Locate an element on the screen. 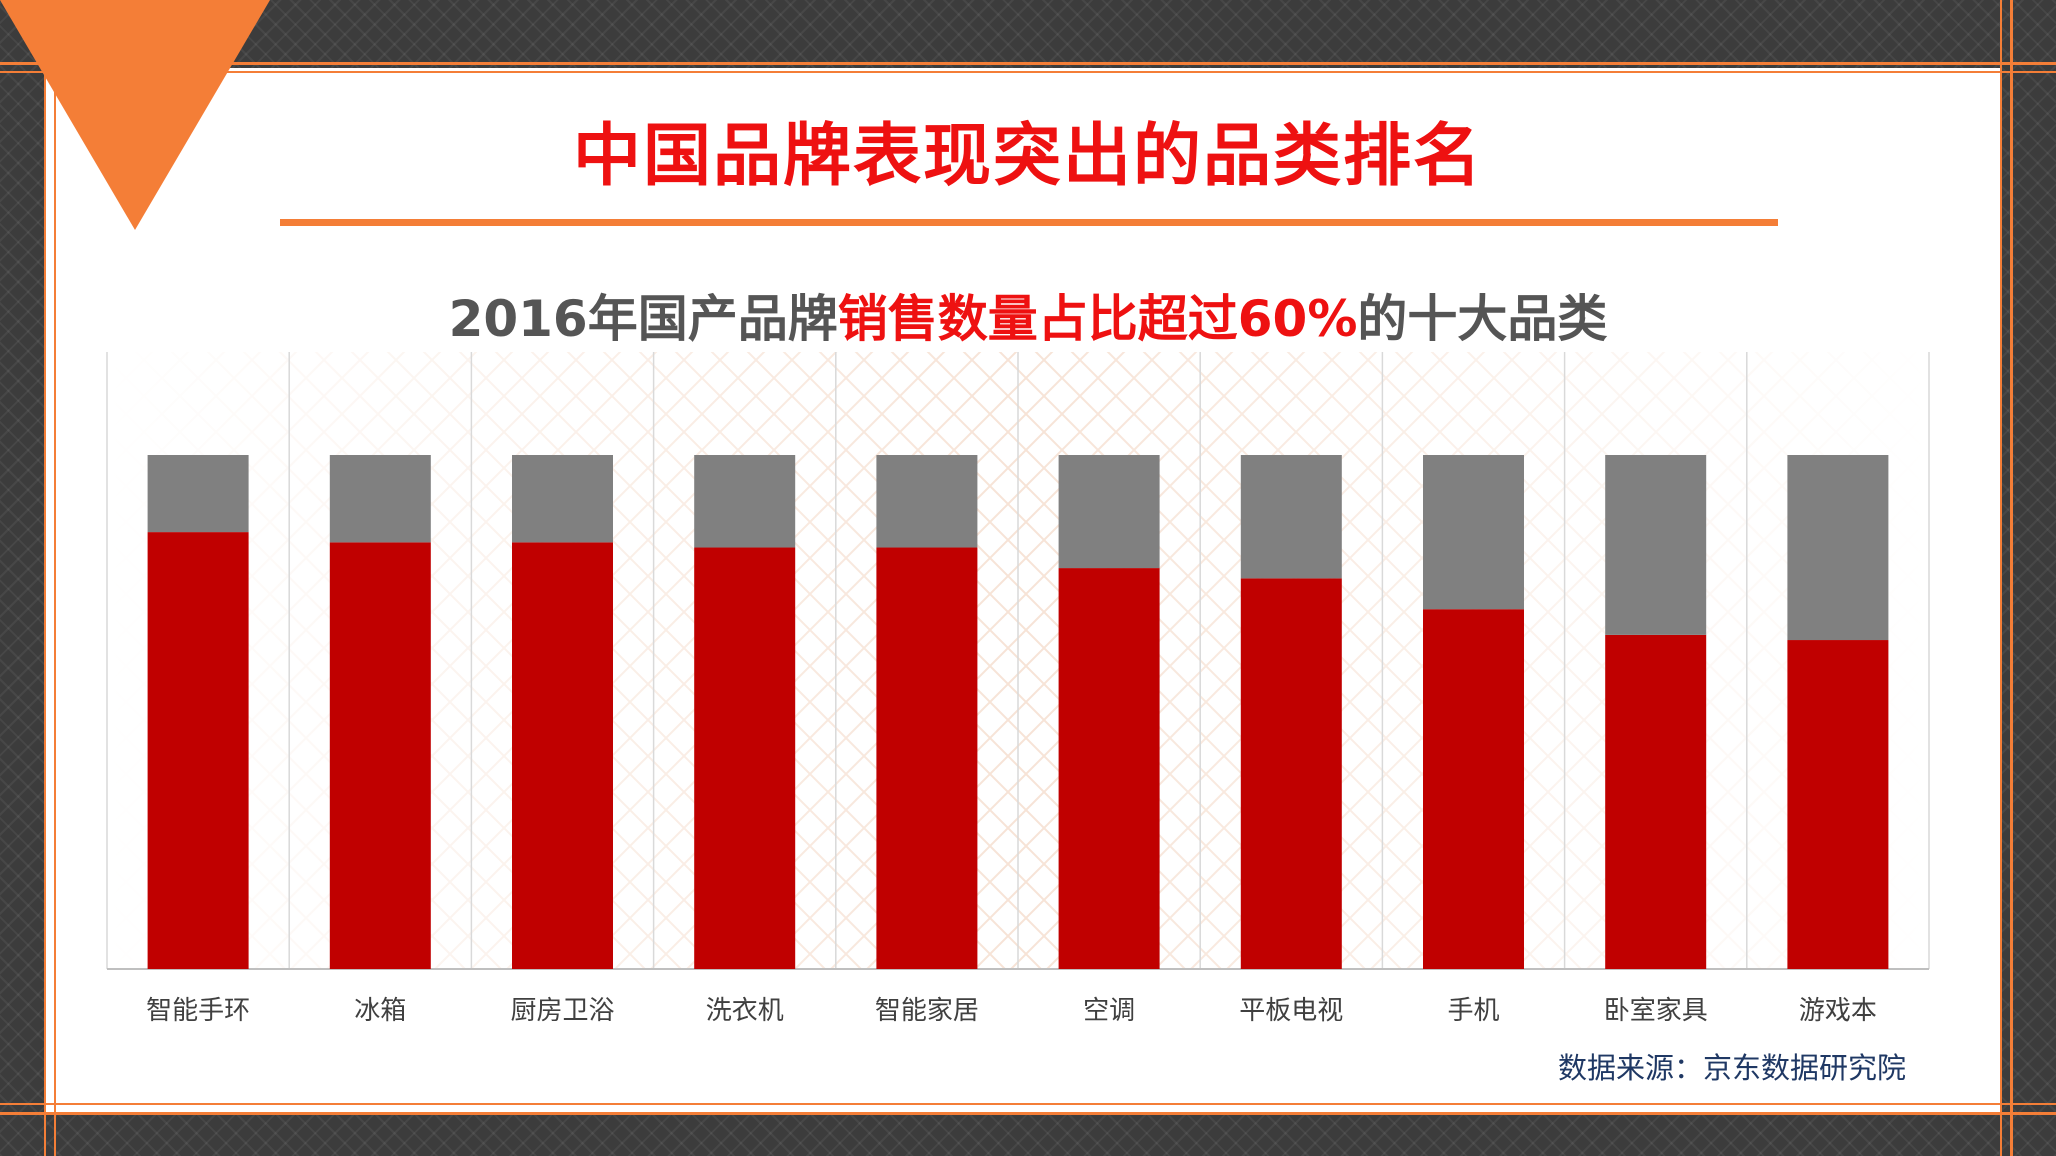 The height and width of the screenshot is (1156, 2056). frame-line-left is located at coordinates (45, 578).